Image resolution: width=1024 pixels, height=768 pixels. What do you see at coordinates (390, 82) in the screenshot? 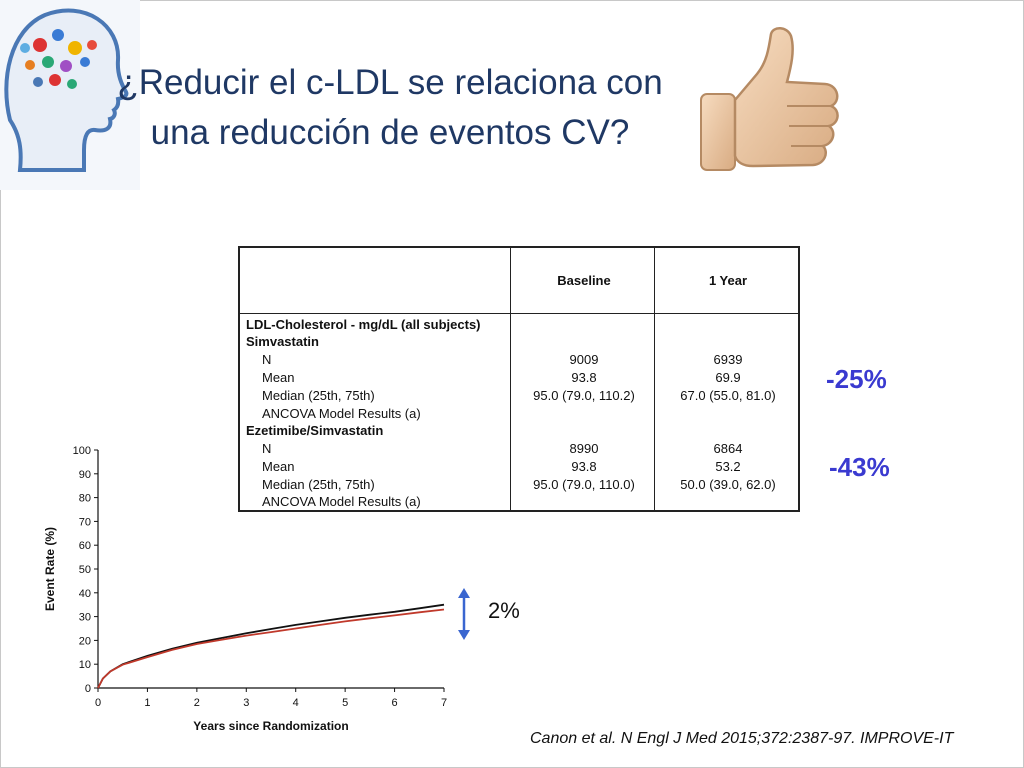
I see `title-line-1: ¿Reducir el c-LDL se relaciona con` at bounding box center [390, 82].